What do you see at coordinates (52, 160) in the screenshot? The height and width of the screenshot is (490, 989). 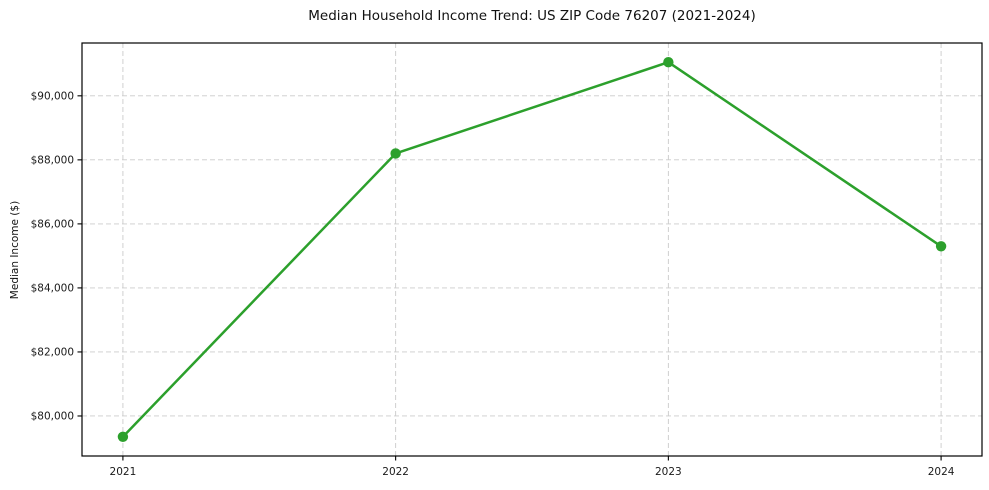 I see `y-tick-label: $88,000` at bounding box center [52, 160].